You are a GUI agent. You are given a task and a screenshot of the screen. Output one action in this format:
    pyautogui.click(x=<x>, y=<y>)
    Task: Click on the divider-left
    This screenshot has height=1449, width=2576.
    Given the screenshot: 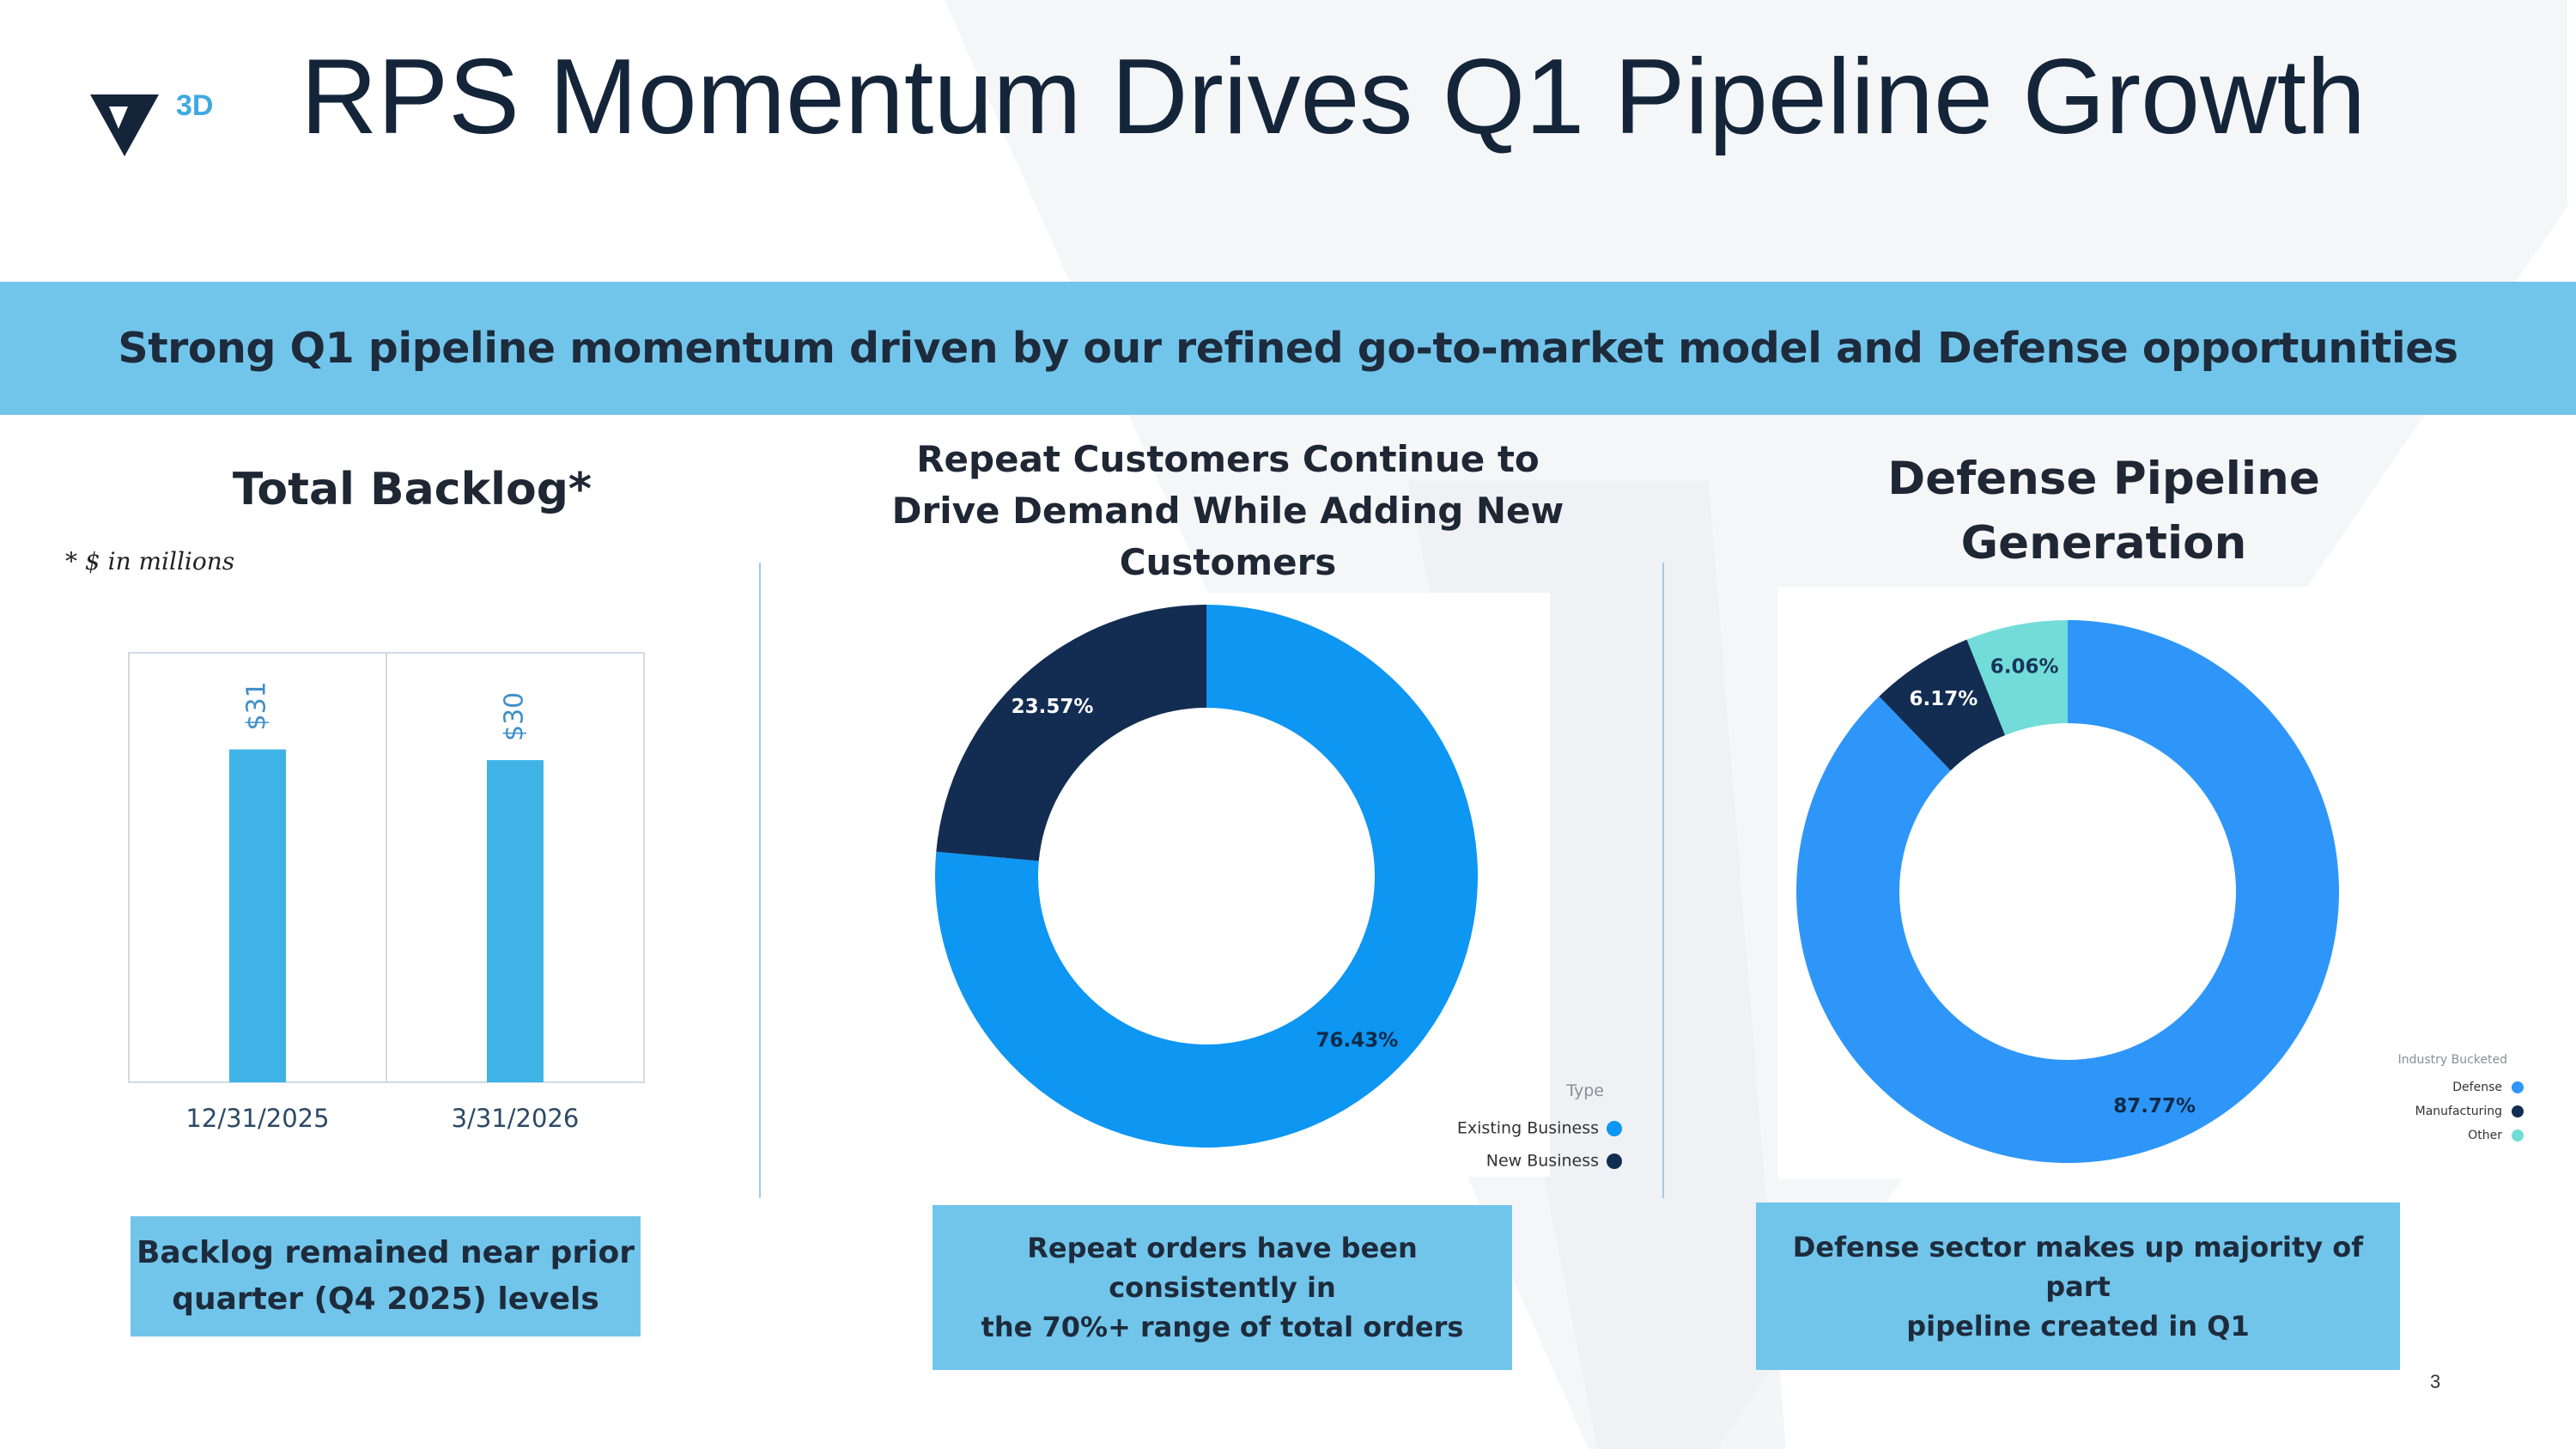 What is the action you would take?
    pyautogui.click(x=760, y=881)
    